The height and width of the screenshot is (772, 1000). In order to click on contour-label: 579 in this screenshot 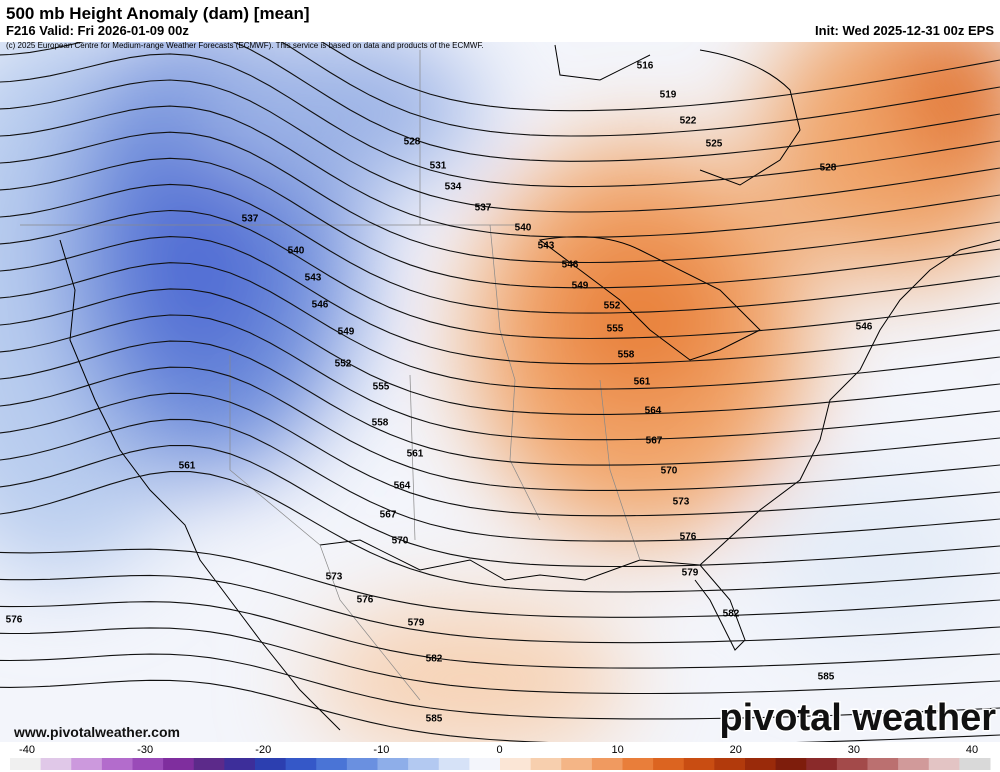, I will do `click(416, 623)`.